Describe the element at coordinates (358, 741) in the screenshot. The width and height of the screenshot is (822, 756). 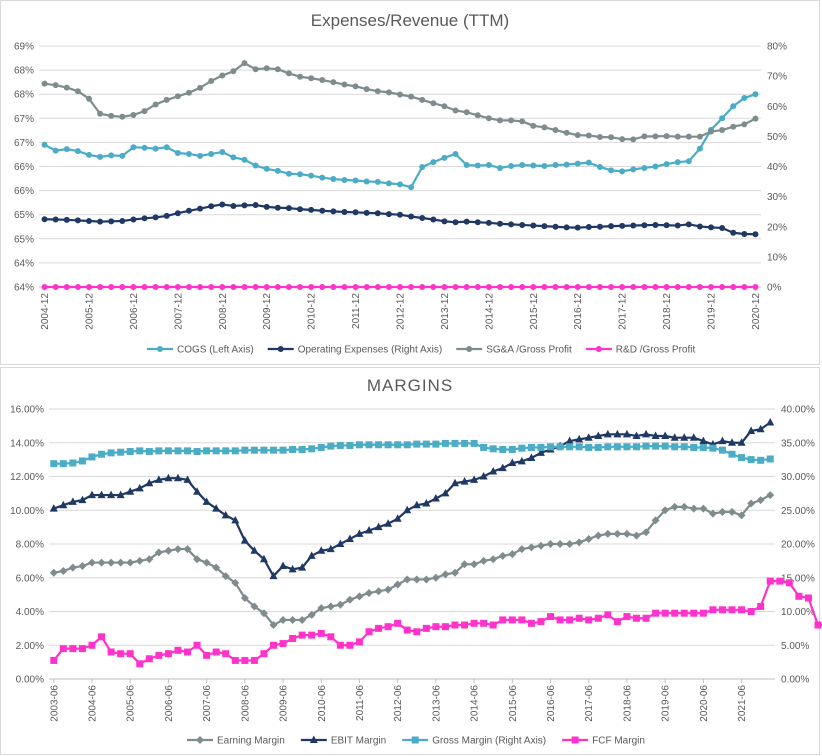
I see `legend-label-ebit-margin: EBIT Margin` at that location.